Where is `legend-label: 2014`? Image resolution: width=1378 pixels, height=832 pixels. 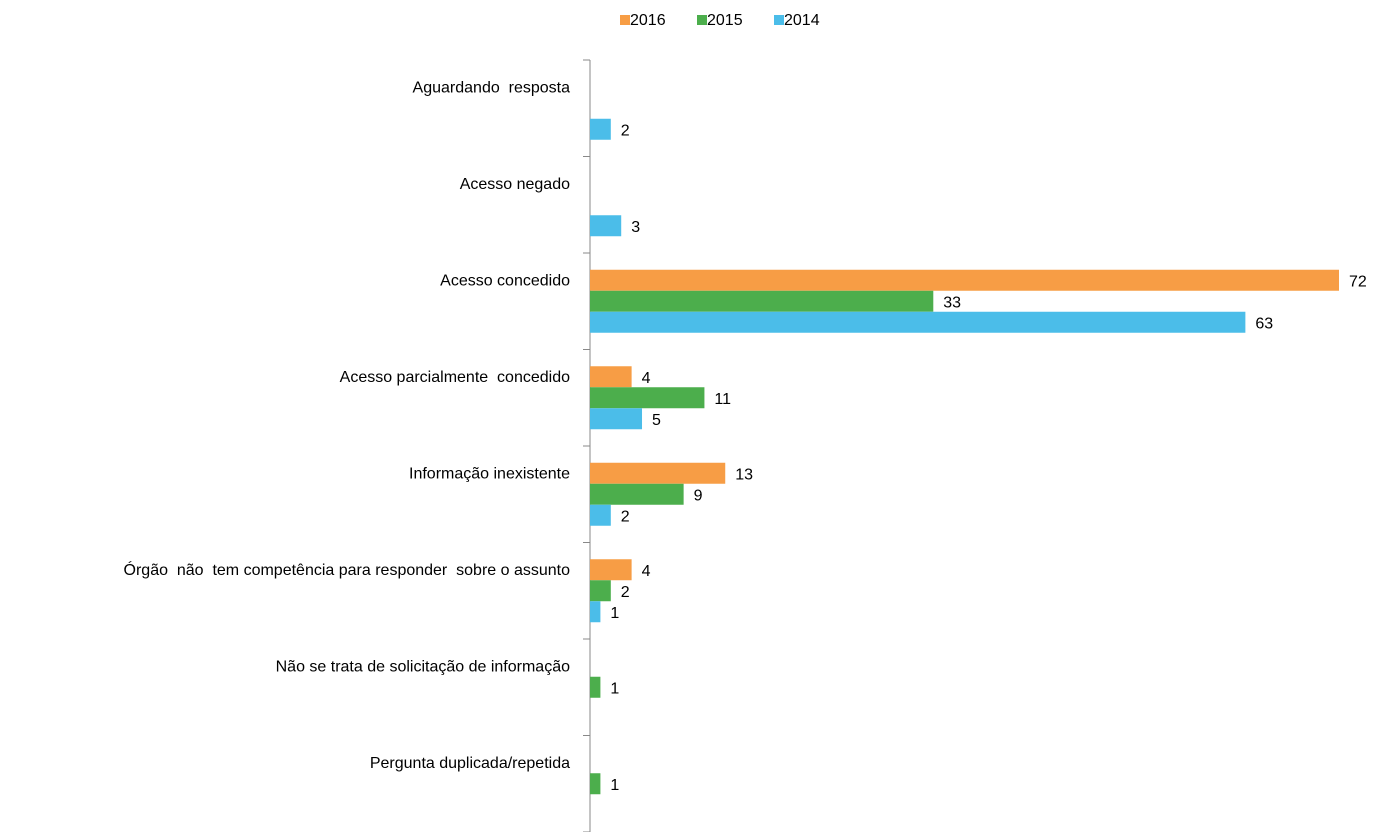 legend-label: 2014 is located at coordinates (802, 20).